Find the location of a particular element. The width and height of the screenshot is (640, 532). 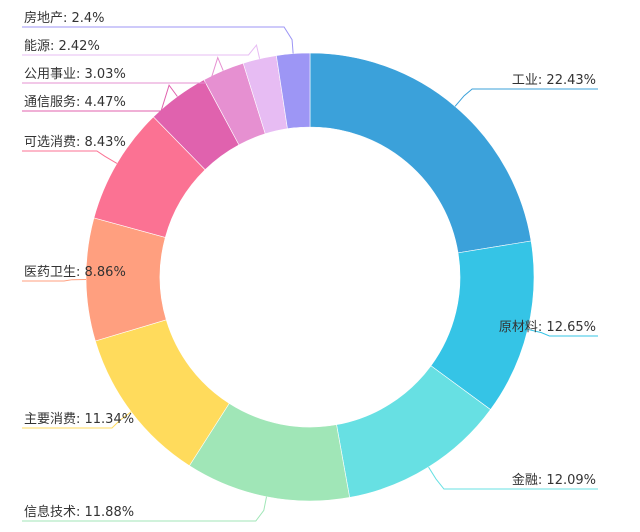

slice-label-1: 工业: 22.43% is located at coordinates (554, 80).